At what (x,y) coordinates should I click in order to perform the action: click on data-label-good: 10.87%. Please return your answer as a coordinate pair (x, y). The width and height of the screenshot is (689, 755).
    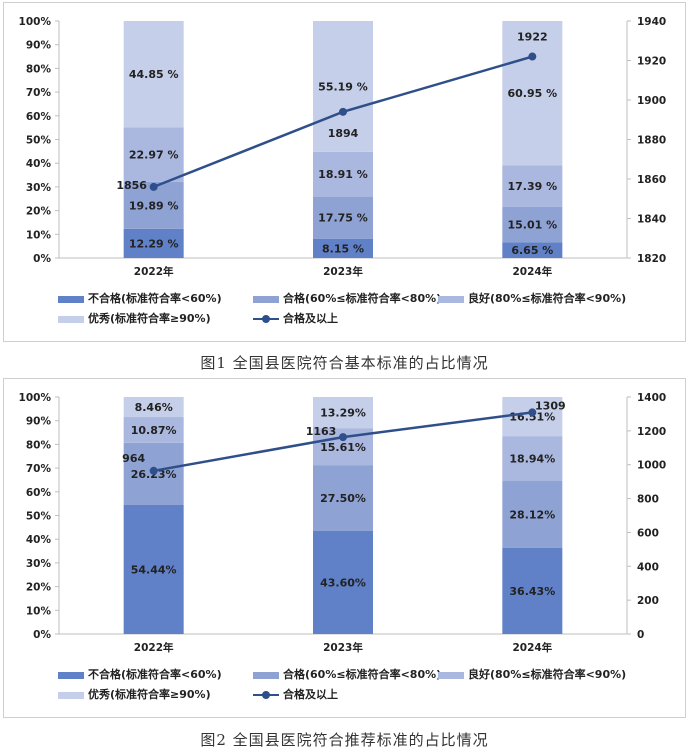
    Looking at the image, I should click on (154, 430).